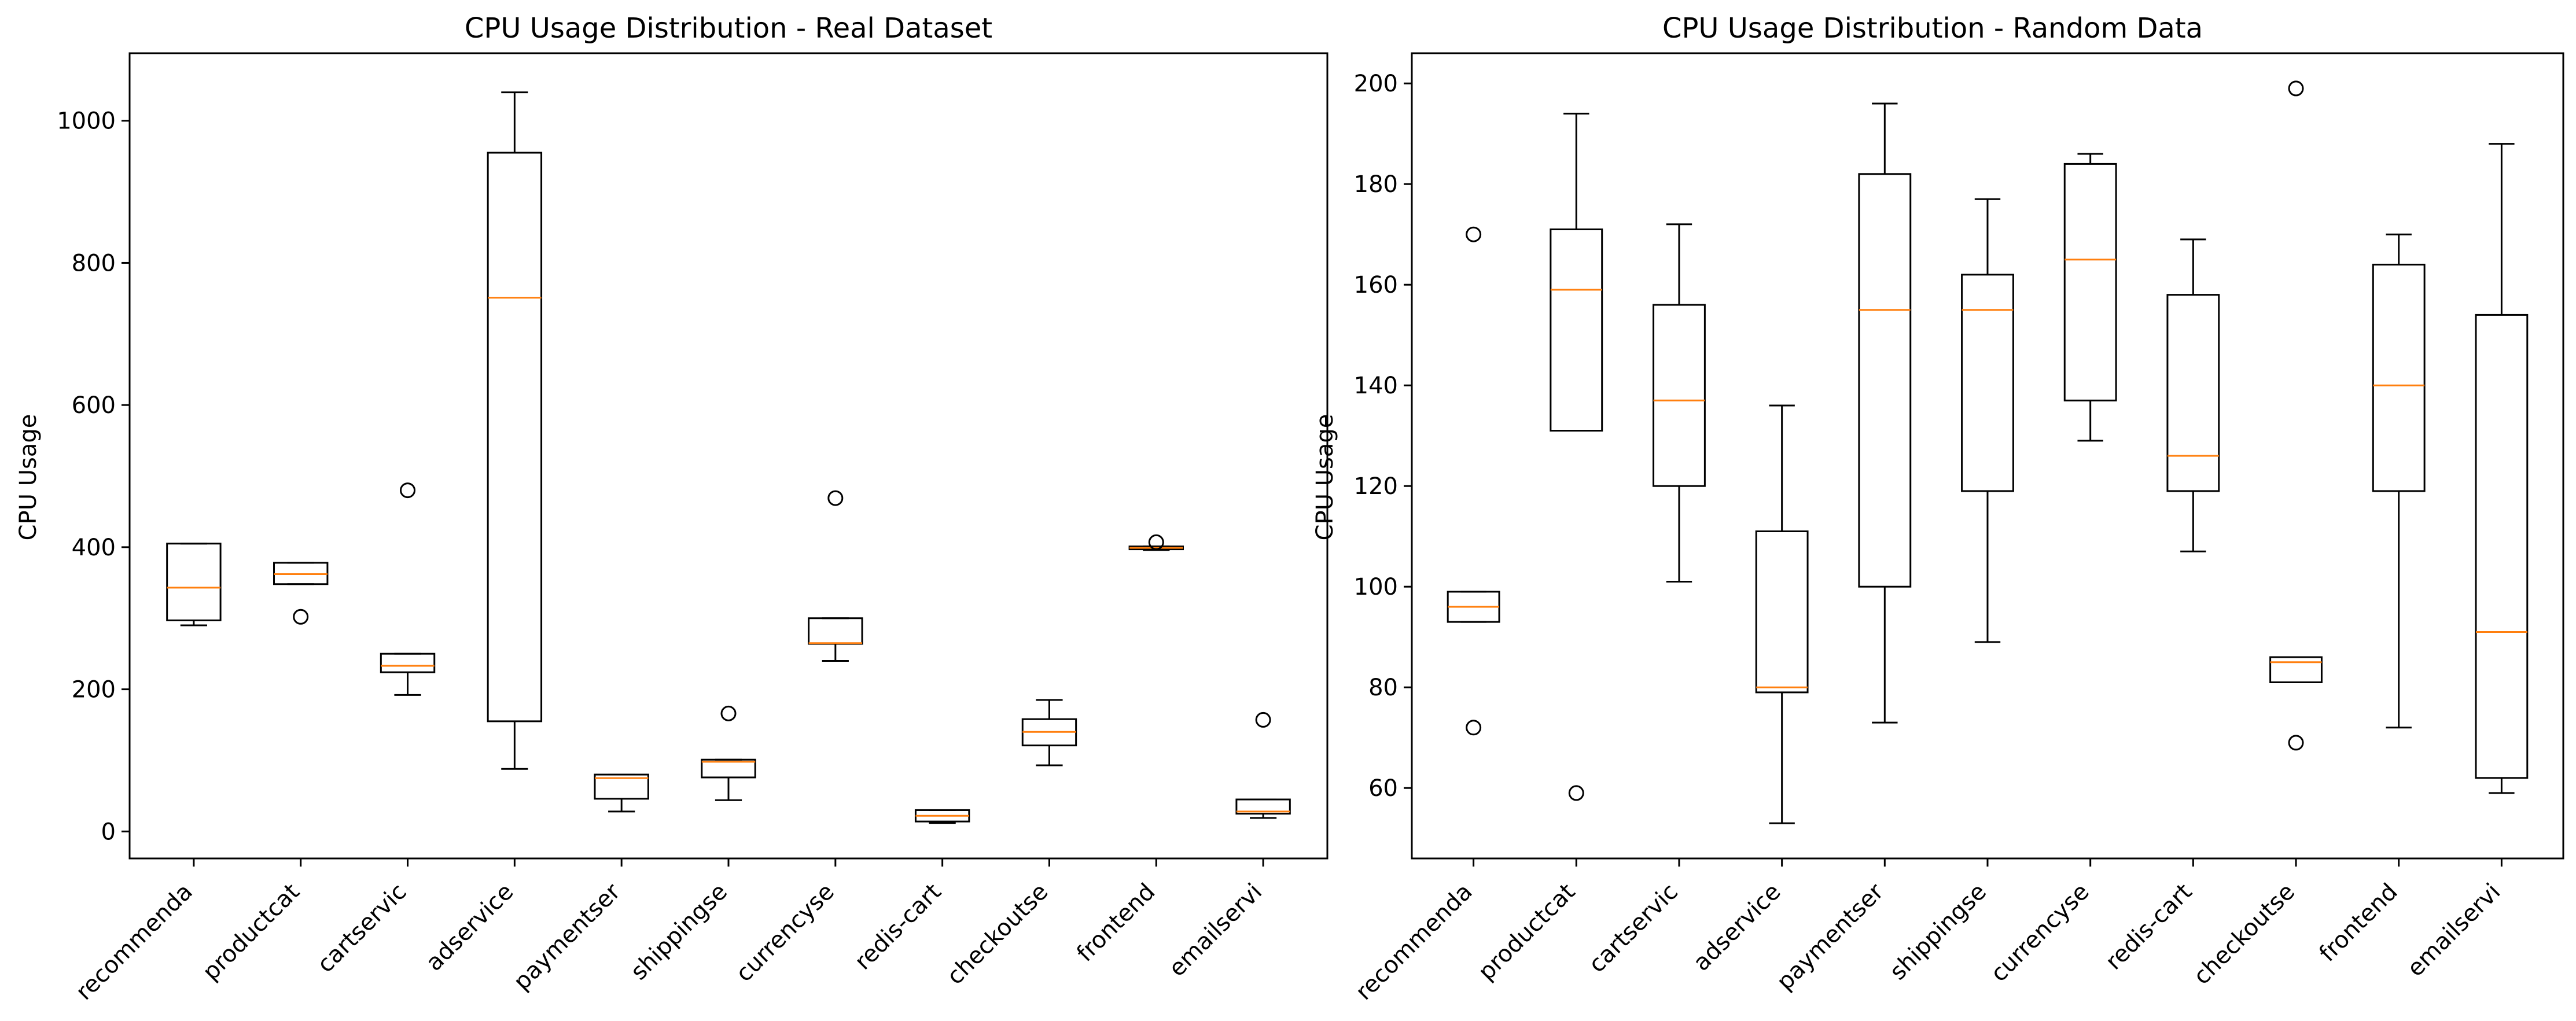  Describe the element at coordinates (108, 832) in the screenshot. I see `y-tick-label: 0` at that location.